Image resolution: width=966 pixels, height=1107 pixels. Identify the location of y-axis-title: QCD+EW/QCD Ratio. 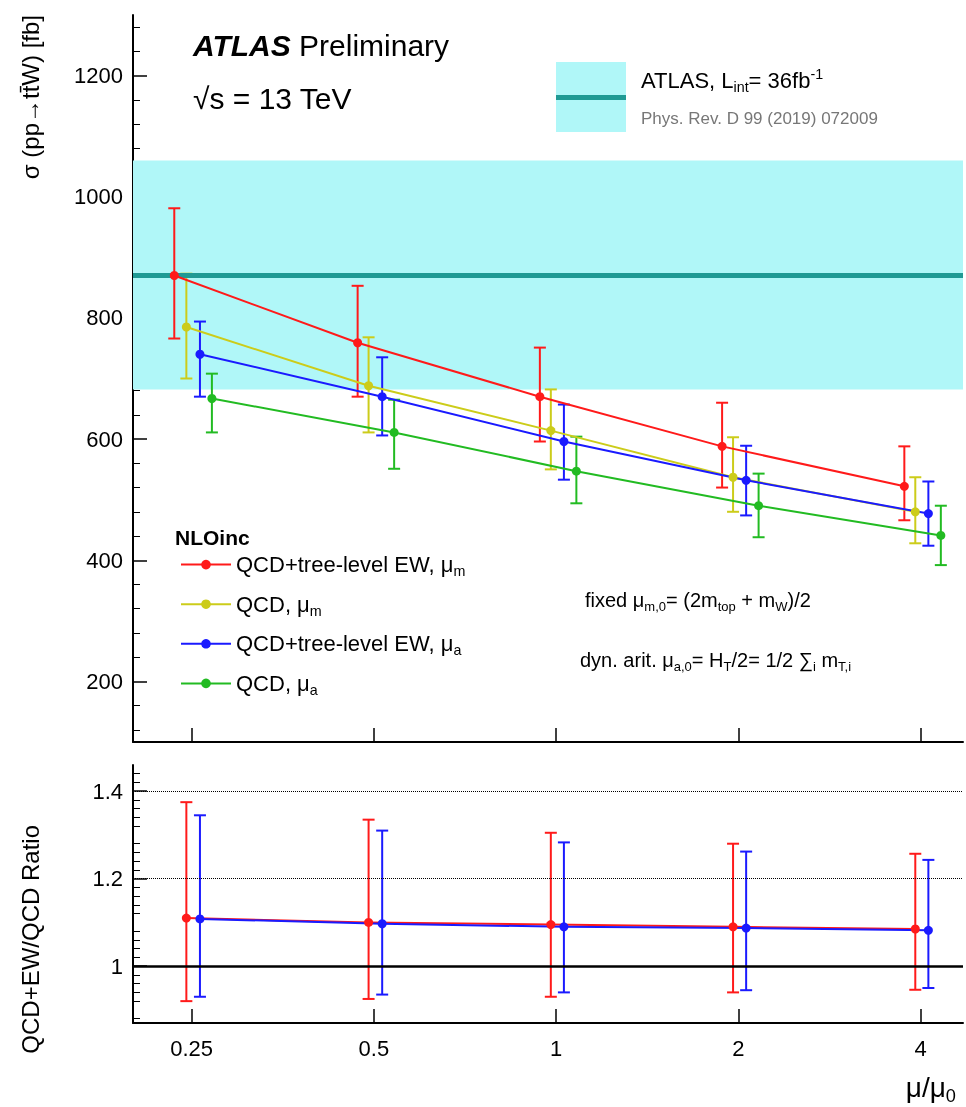
(30, 939).